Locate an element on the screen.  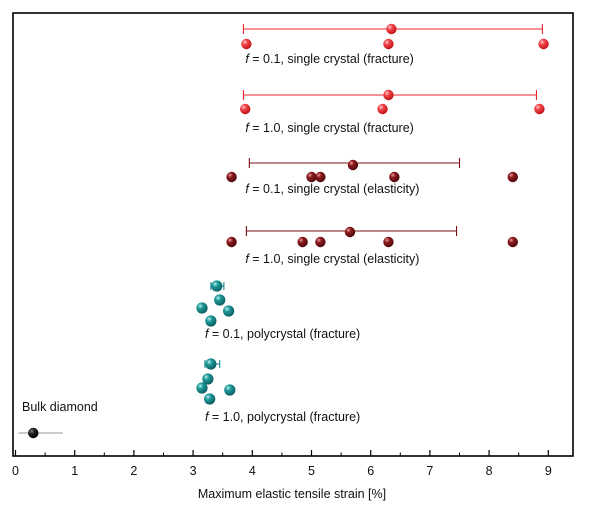
series-label: f = 0.1, polycrystal (fracture) is located at coordinates (282, 334).